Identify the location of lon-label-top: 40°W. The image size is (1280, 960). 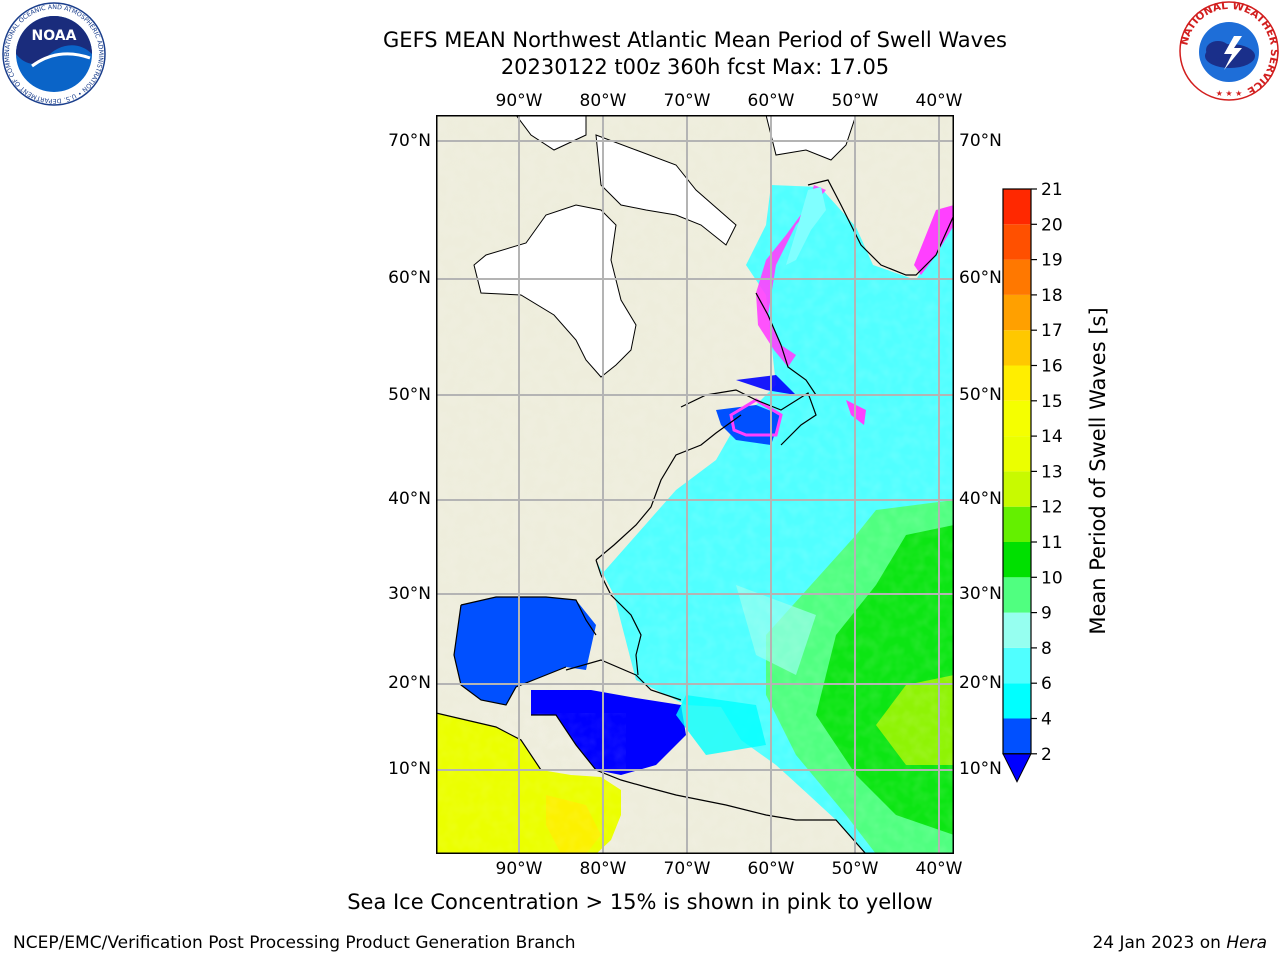
(939, 101).